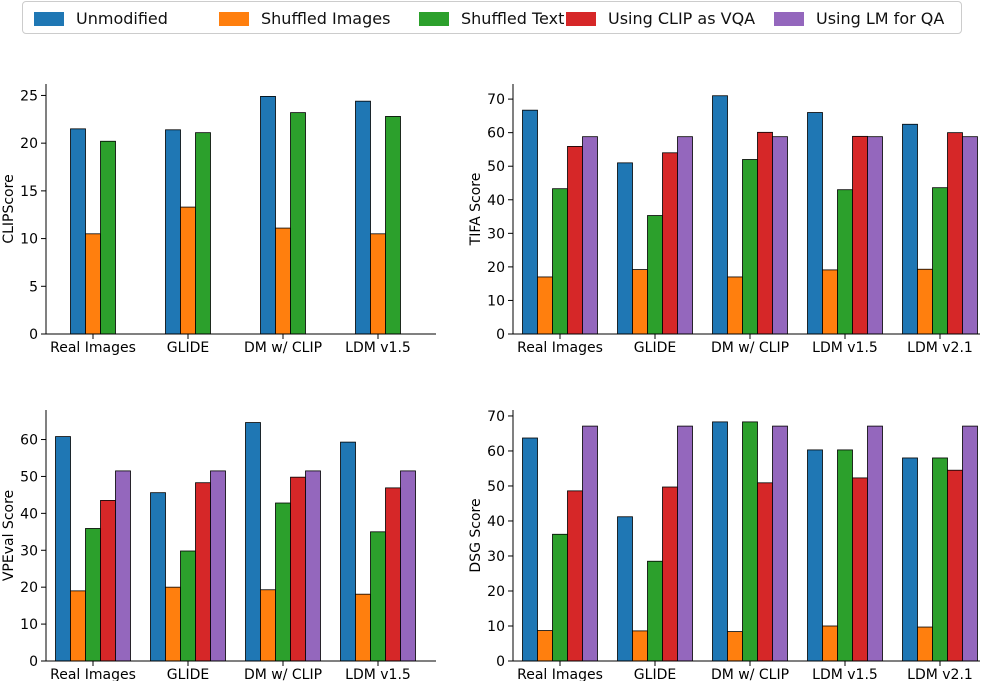 This screenshot has width=982, height=681. Describe the element at coordinates (476, 210) in the screenshot. I see `y-axis-label: TIFA Score` at that location.